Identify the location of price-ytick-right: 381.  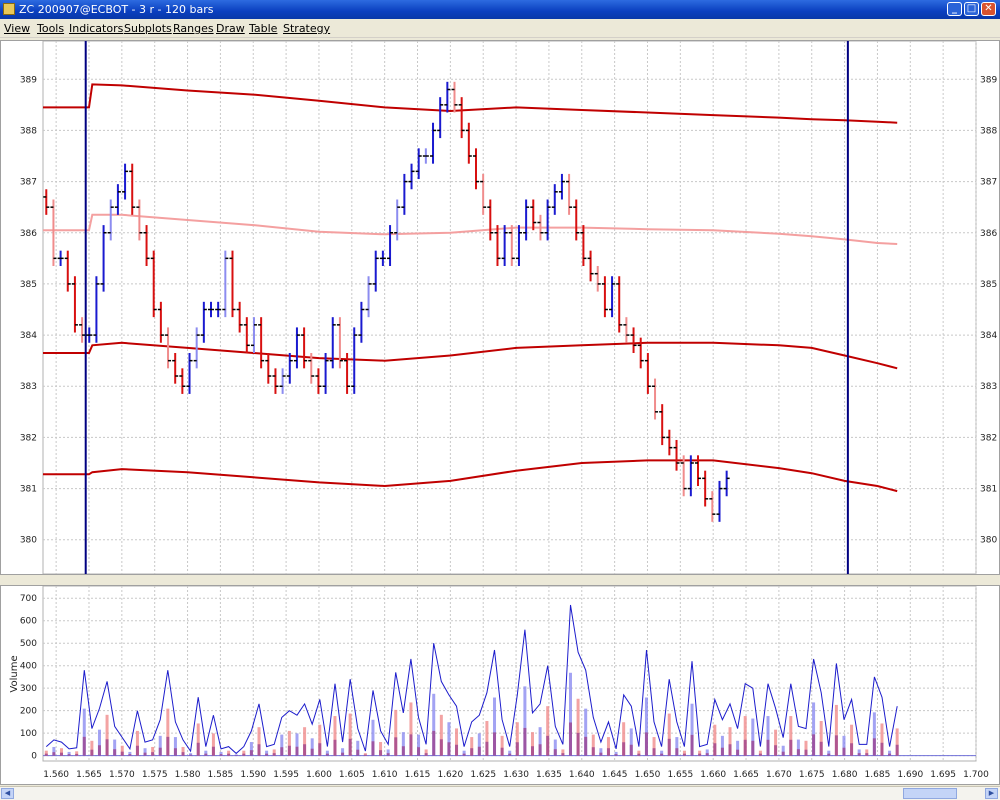
(988, 490).